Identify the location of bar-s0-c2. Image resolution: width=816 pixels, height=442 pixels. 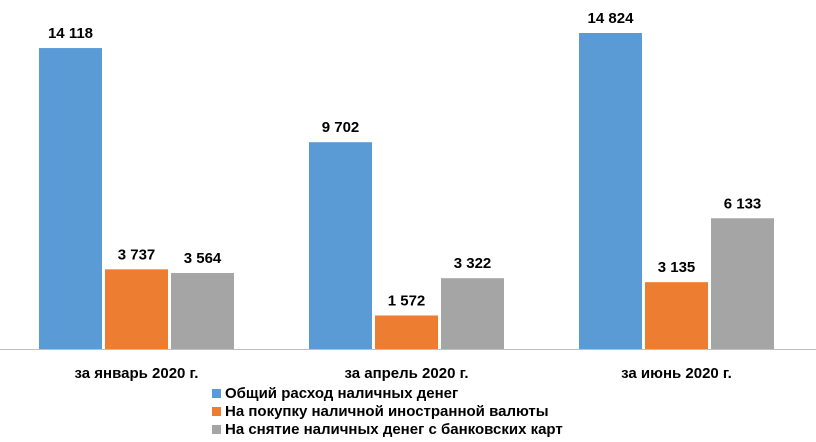
(610, 191).